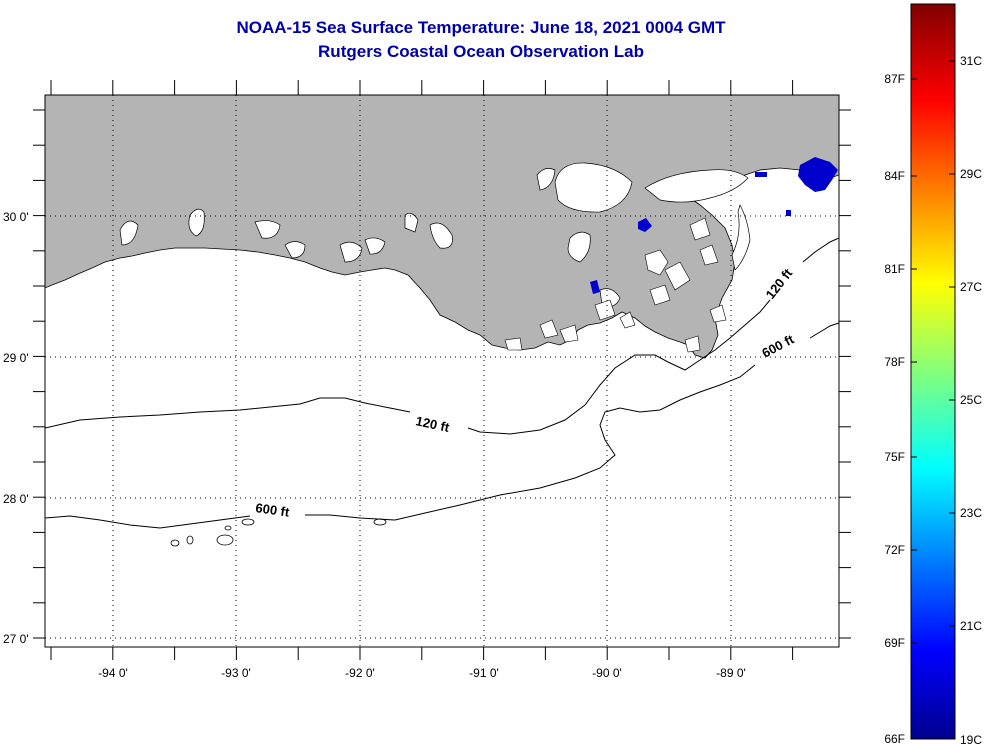 This screenshot has height=754, width=992. Describe the element at coordinates (894, 362) in the screenshot. I see `cb-label-f: 78F` at that location.